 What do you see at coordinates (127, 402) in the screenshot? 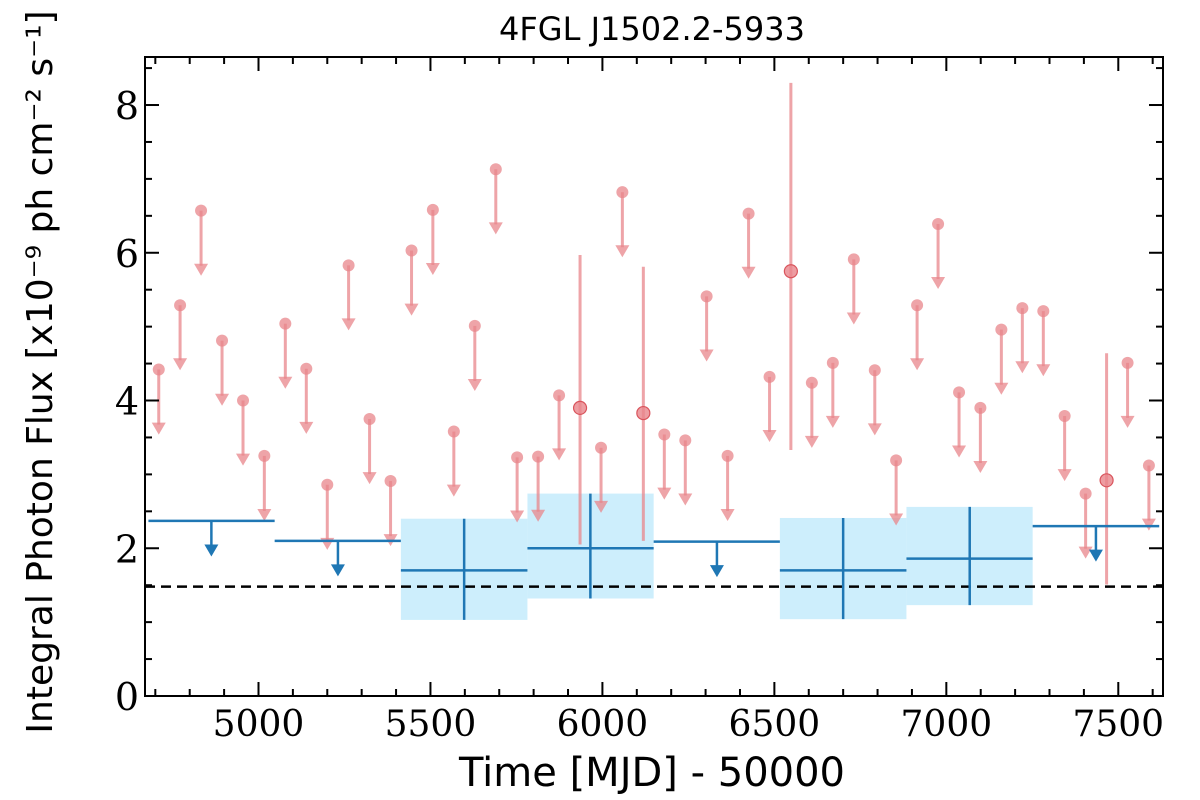
I see `y-tick-label: 4` at bounding box center [127, 402].